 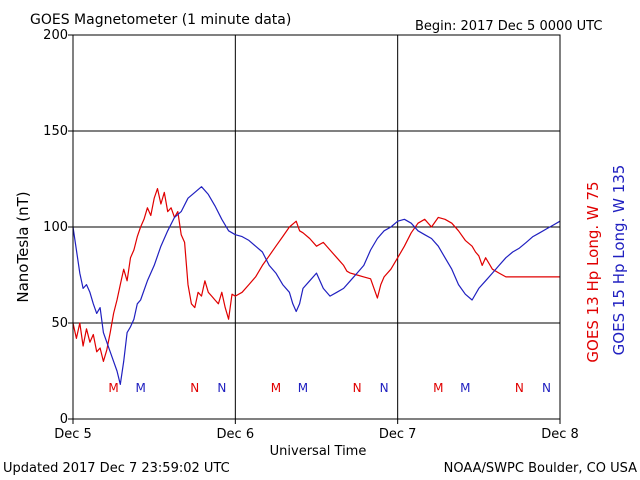 What do you see at coordinates (23, 246) in the screenshot?
I see `y-axis-label: NanoTesla (nT)` at bounding box center [23, 246].